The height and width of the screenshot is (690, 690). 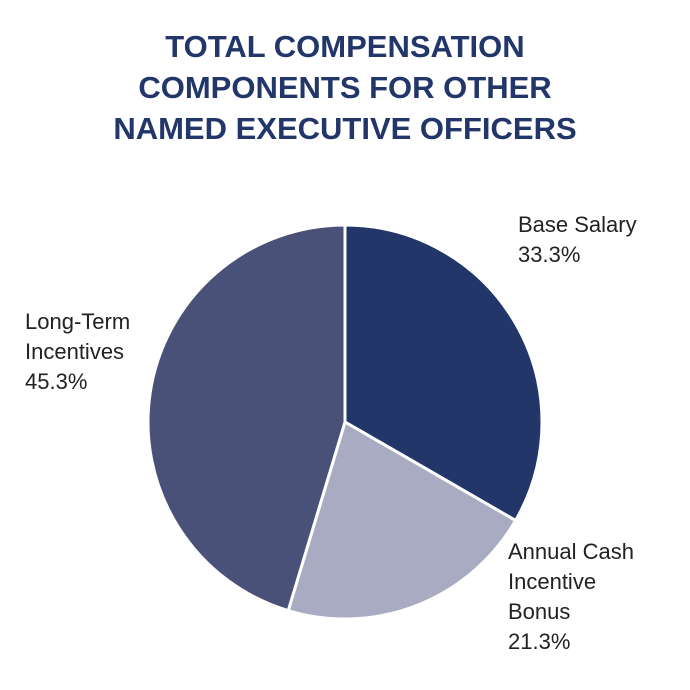 What do you see at coordinates (571, 597) in the screenshot?
I see `label-annual-cash-incentive-bonus: Annual Cash Incentive Bonus 21.3%` at bounding box center [571, 597].